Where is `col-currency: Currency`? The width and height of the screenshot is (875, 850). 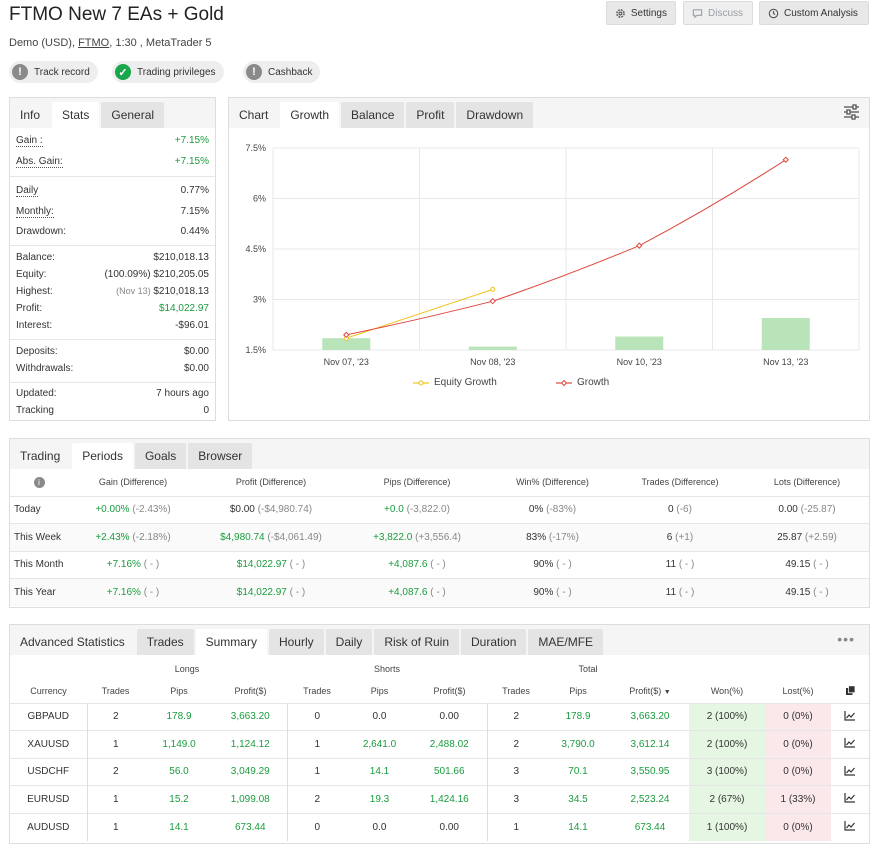
col-currency: Currency is located at coordinates (48, 691).